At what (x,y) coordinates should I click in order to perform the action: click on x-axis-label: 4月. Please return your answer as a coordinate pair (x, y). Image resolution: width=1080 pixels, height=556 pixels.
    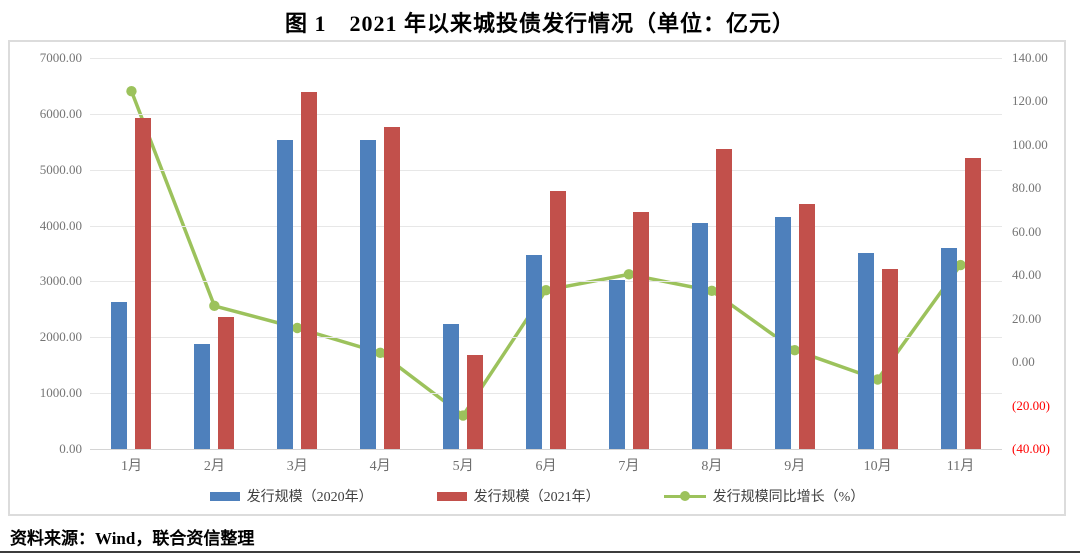
    Looking at the image, I should click on (380, 466).